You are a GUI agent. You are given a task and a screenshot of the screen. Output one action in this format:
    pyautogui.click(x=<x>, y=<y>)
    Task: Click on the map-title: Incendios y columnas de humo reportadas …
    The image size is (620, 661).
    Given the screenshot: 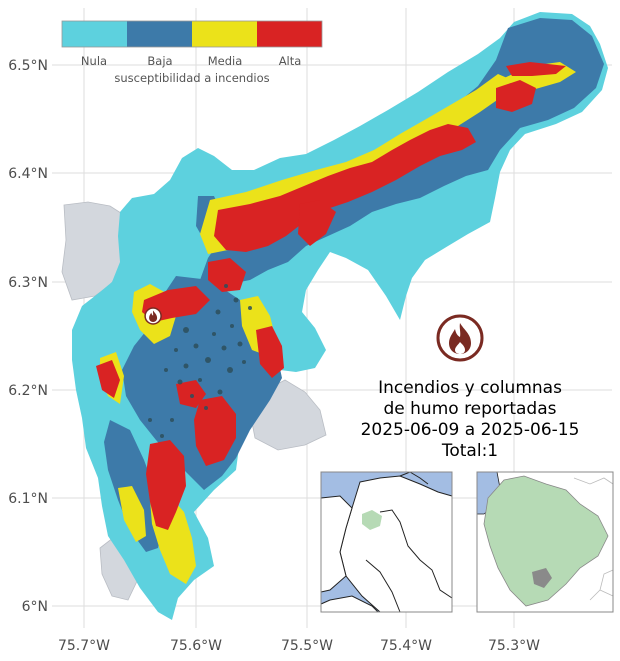 What is the action you would take?
    pyautogui.click(x=470, y=420)
    